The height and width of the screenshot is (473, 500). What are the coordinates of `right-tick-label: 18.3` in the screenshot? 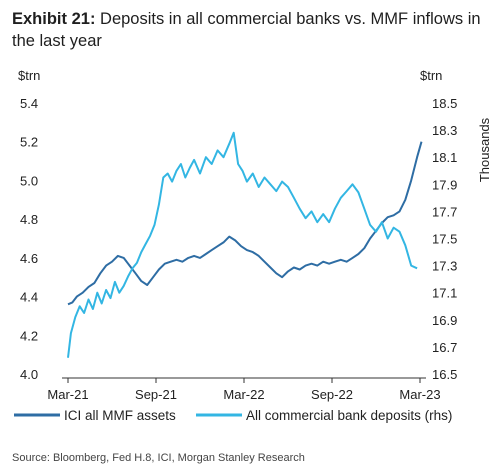 It's located at (444, 130).